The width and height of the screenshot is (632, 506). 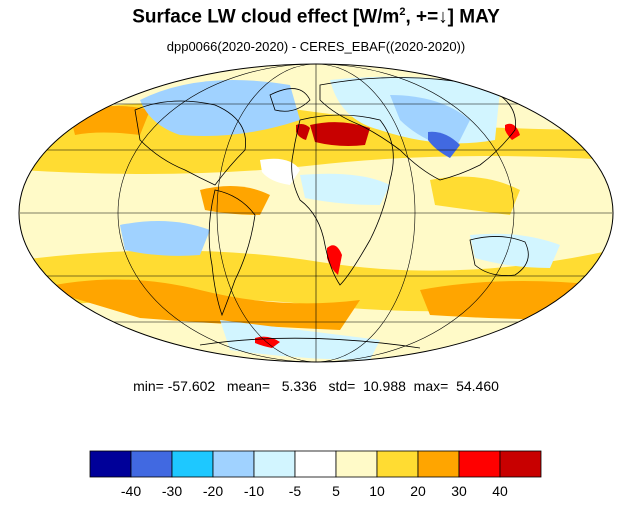 I want to click on colorbar-label: -5, so click(x=295, y=491).